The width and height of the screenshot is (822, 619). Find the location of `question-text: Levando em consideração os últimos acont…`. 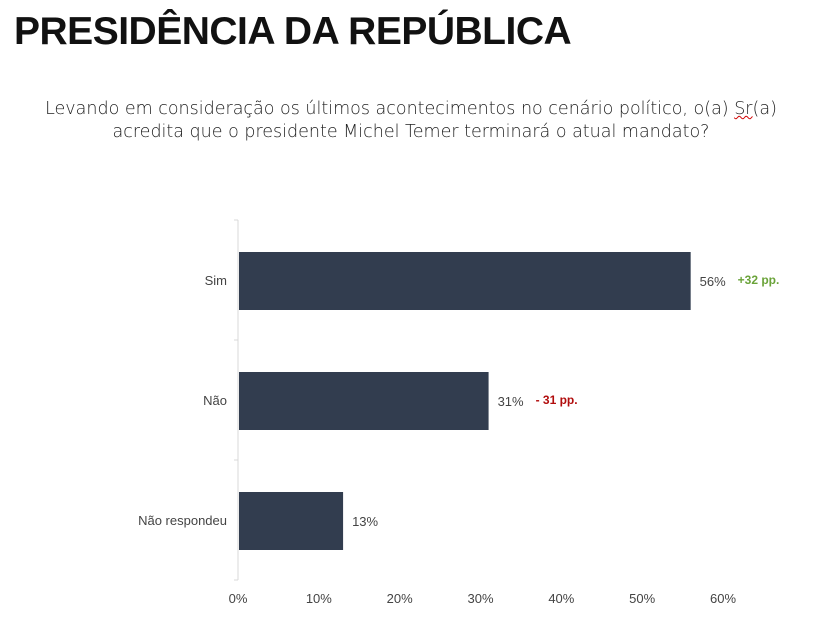

question-text: Levando em consideração os últimos acont… is located at coordinates (411, 121).